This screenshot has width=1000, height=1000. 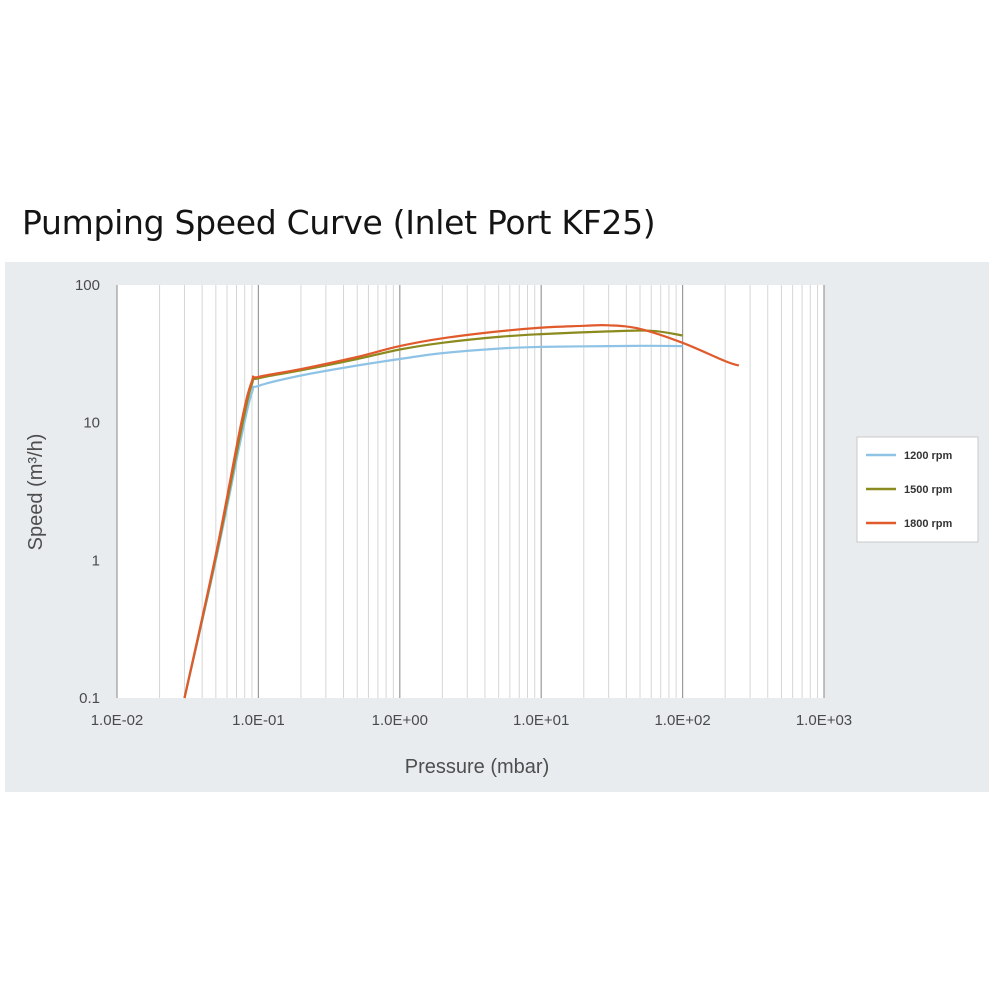 I want to click on y-tick-label: 0.1, so click(x=89, y=698).